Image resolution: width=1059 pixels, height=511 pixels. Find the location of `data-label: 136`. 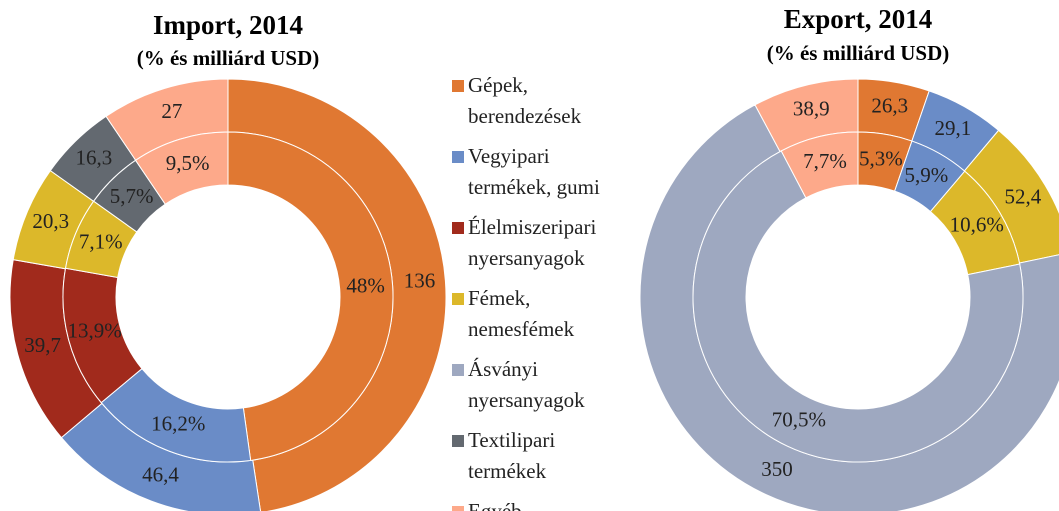

data-label: 136 is located at coordinates (420, 280).